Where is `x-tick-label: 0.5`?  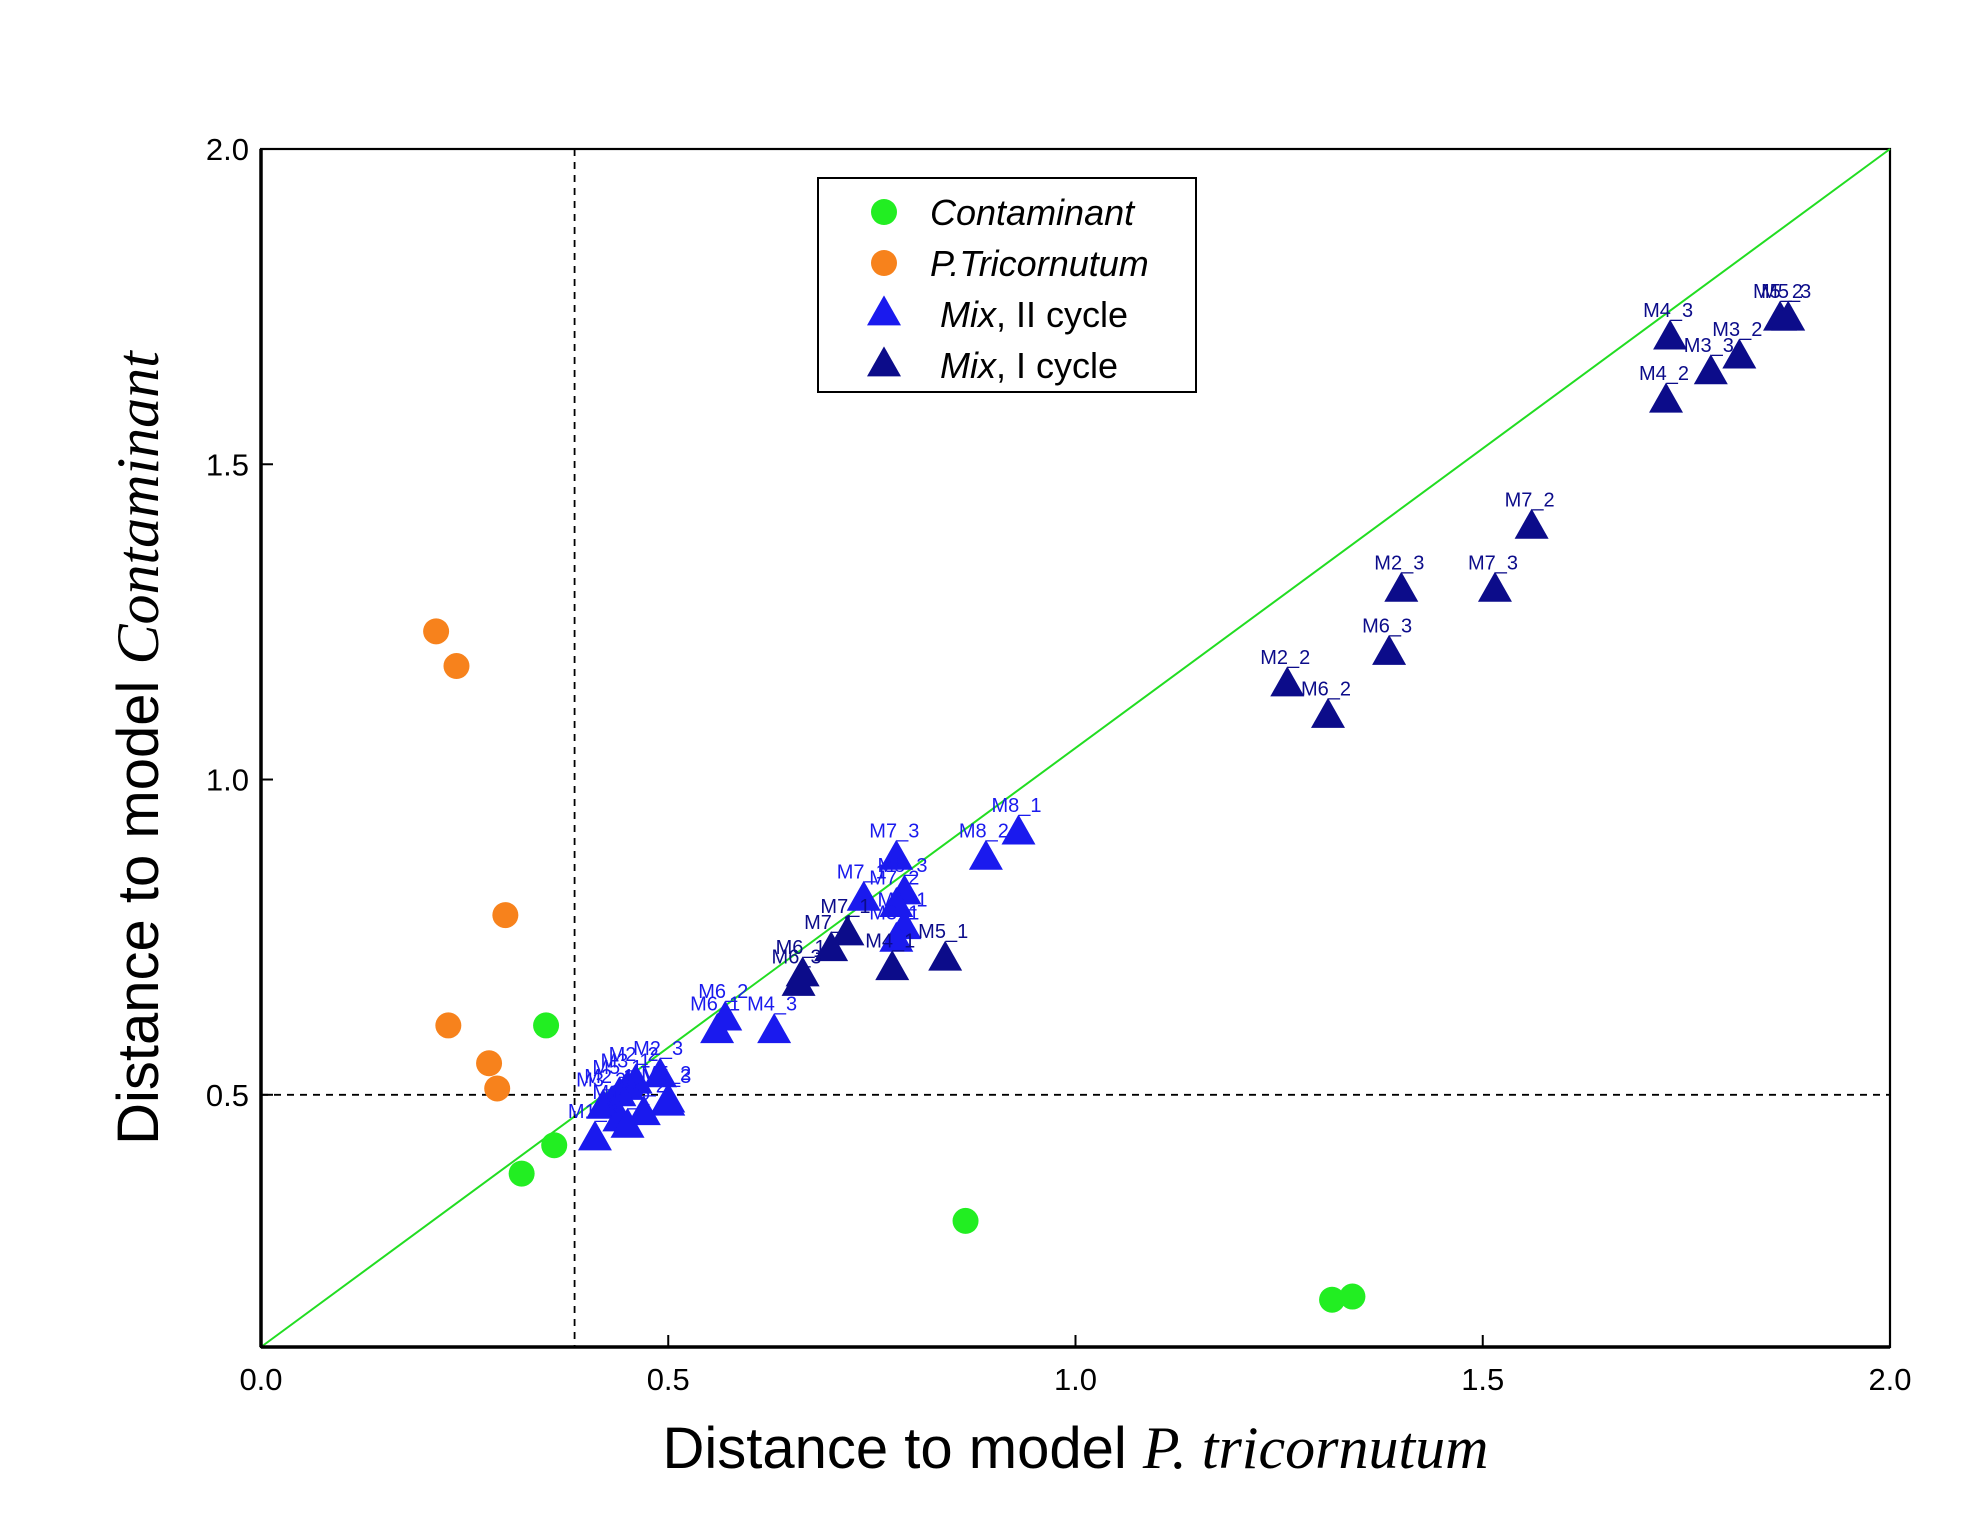 x-tick-label: 0.5 is located at coordinates (668, 1379).